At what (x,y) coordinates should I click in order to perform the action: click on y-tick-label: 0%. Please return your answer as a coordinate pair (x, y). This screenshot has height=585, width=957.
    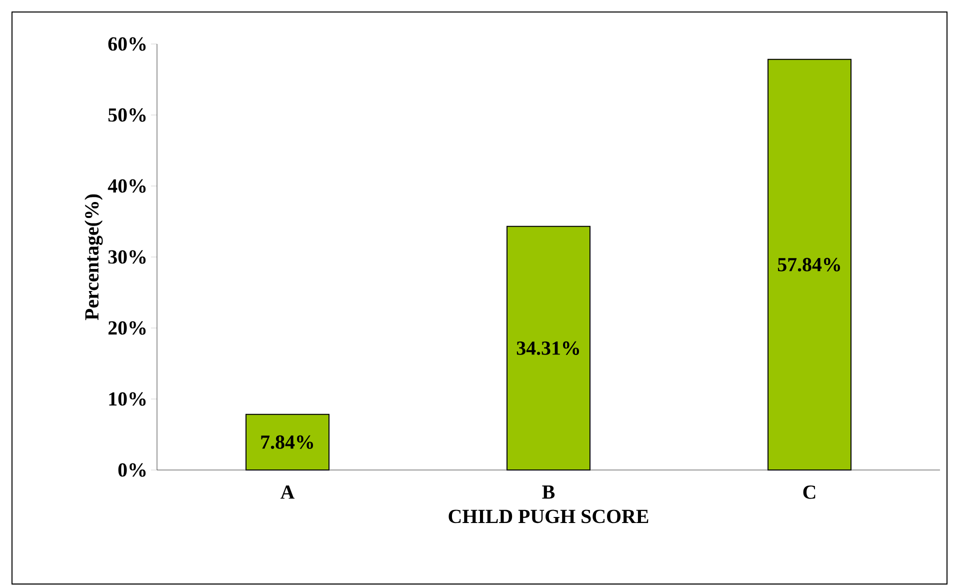
    Looking at the image, I should click on (132, 470).